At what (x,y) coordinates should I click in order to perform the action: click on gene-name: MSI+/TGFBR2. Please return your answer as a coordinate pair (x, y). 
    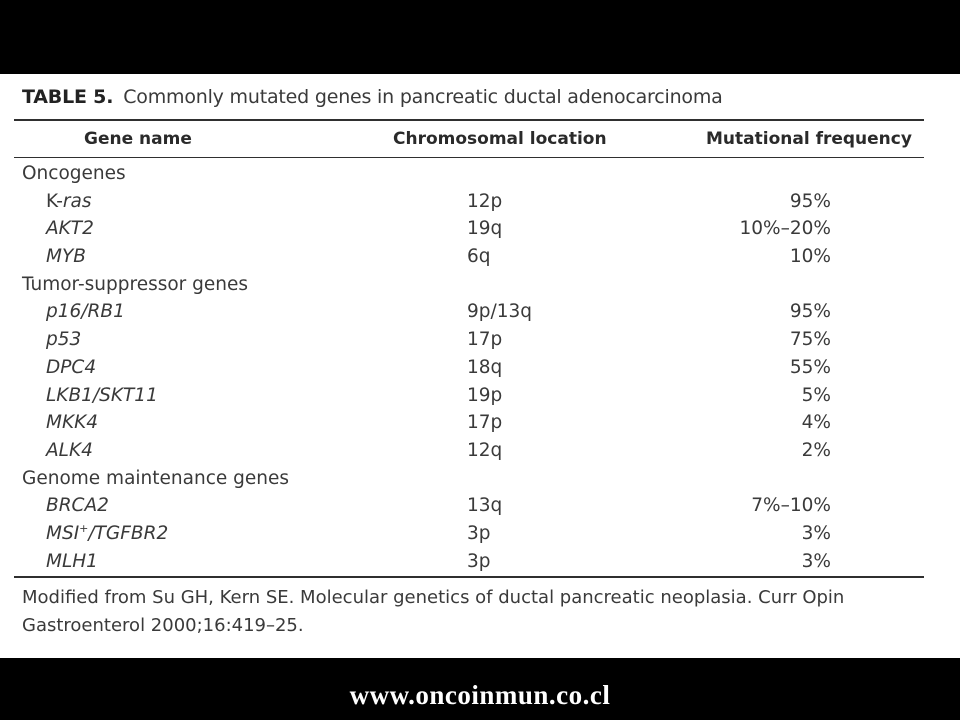
    Looking at the image, I should click on (107, 532).